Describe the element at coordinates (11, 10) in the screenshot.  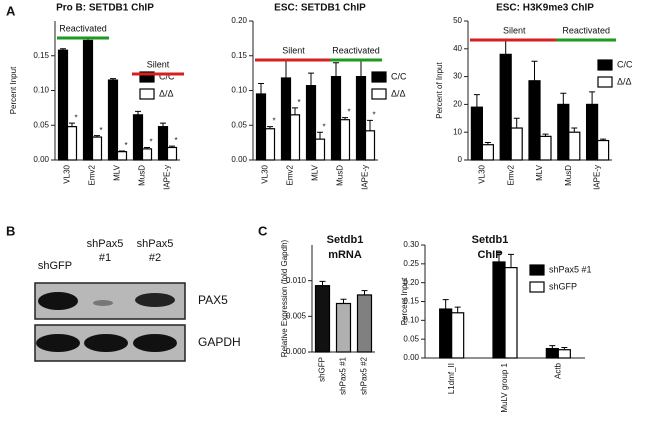
I see `panel-label: A` at that location.